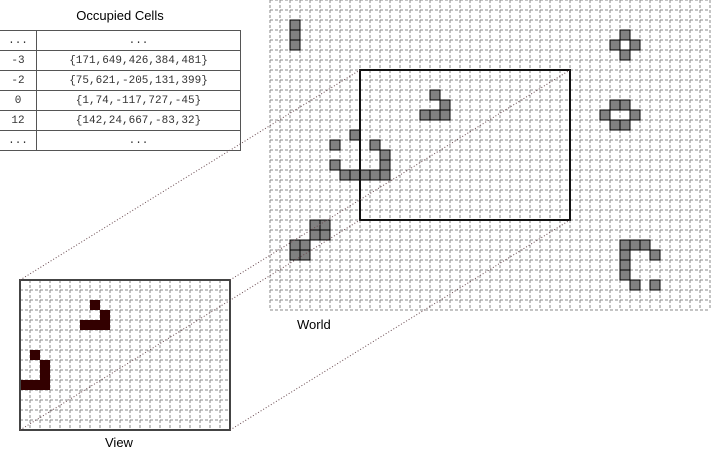 Image resolution: width=712 pixels, height=453 pixels. What do you see at coordinates (120, 60) in the screenshot?
I see `table-row: -3 {171,649,426,384,481}` at bounding box center [120, 60].